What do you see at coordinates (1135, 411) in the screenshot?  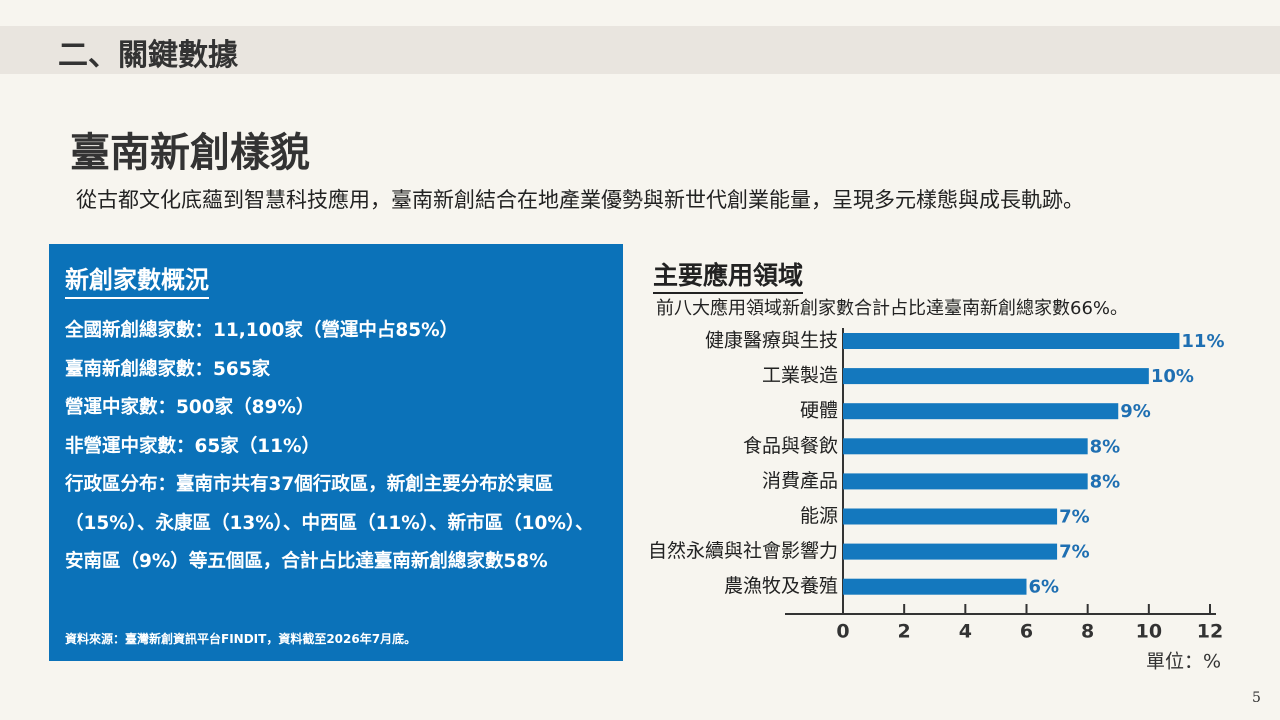 I see `value-label: 9%` at bounding box center [1135, 411].